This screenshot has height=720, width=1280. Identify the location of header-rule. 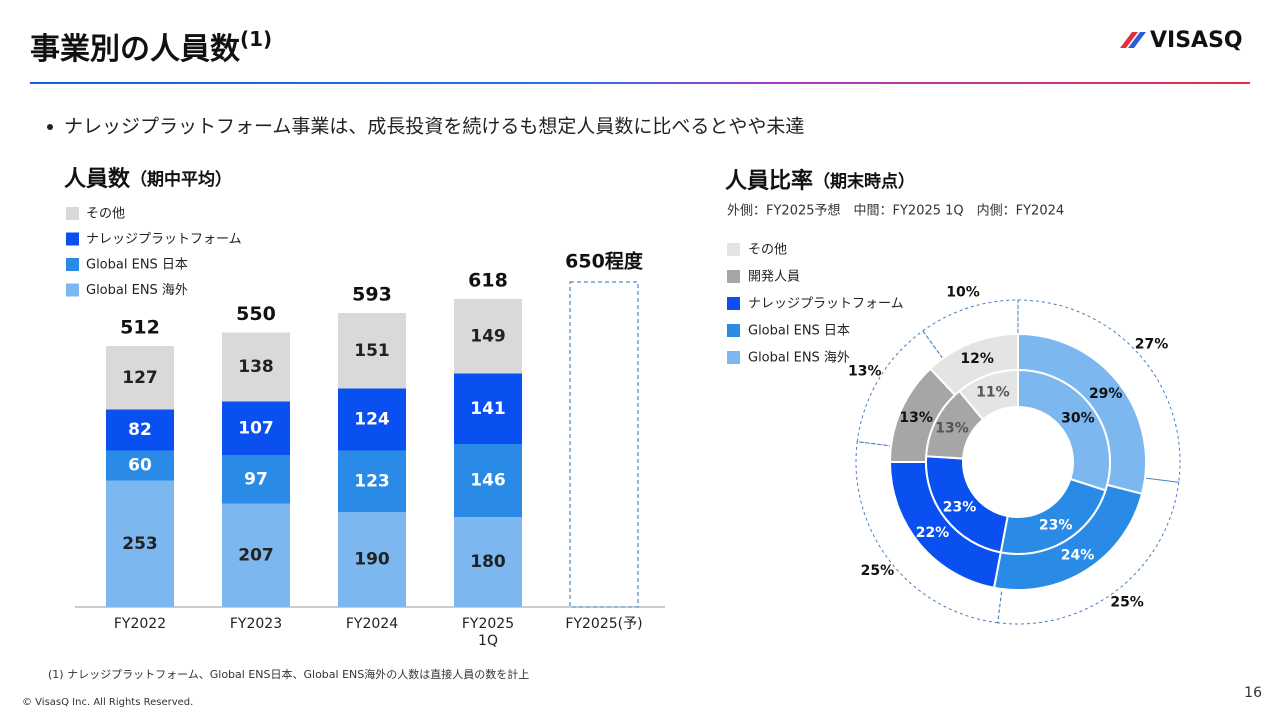
(640, 83).